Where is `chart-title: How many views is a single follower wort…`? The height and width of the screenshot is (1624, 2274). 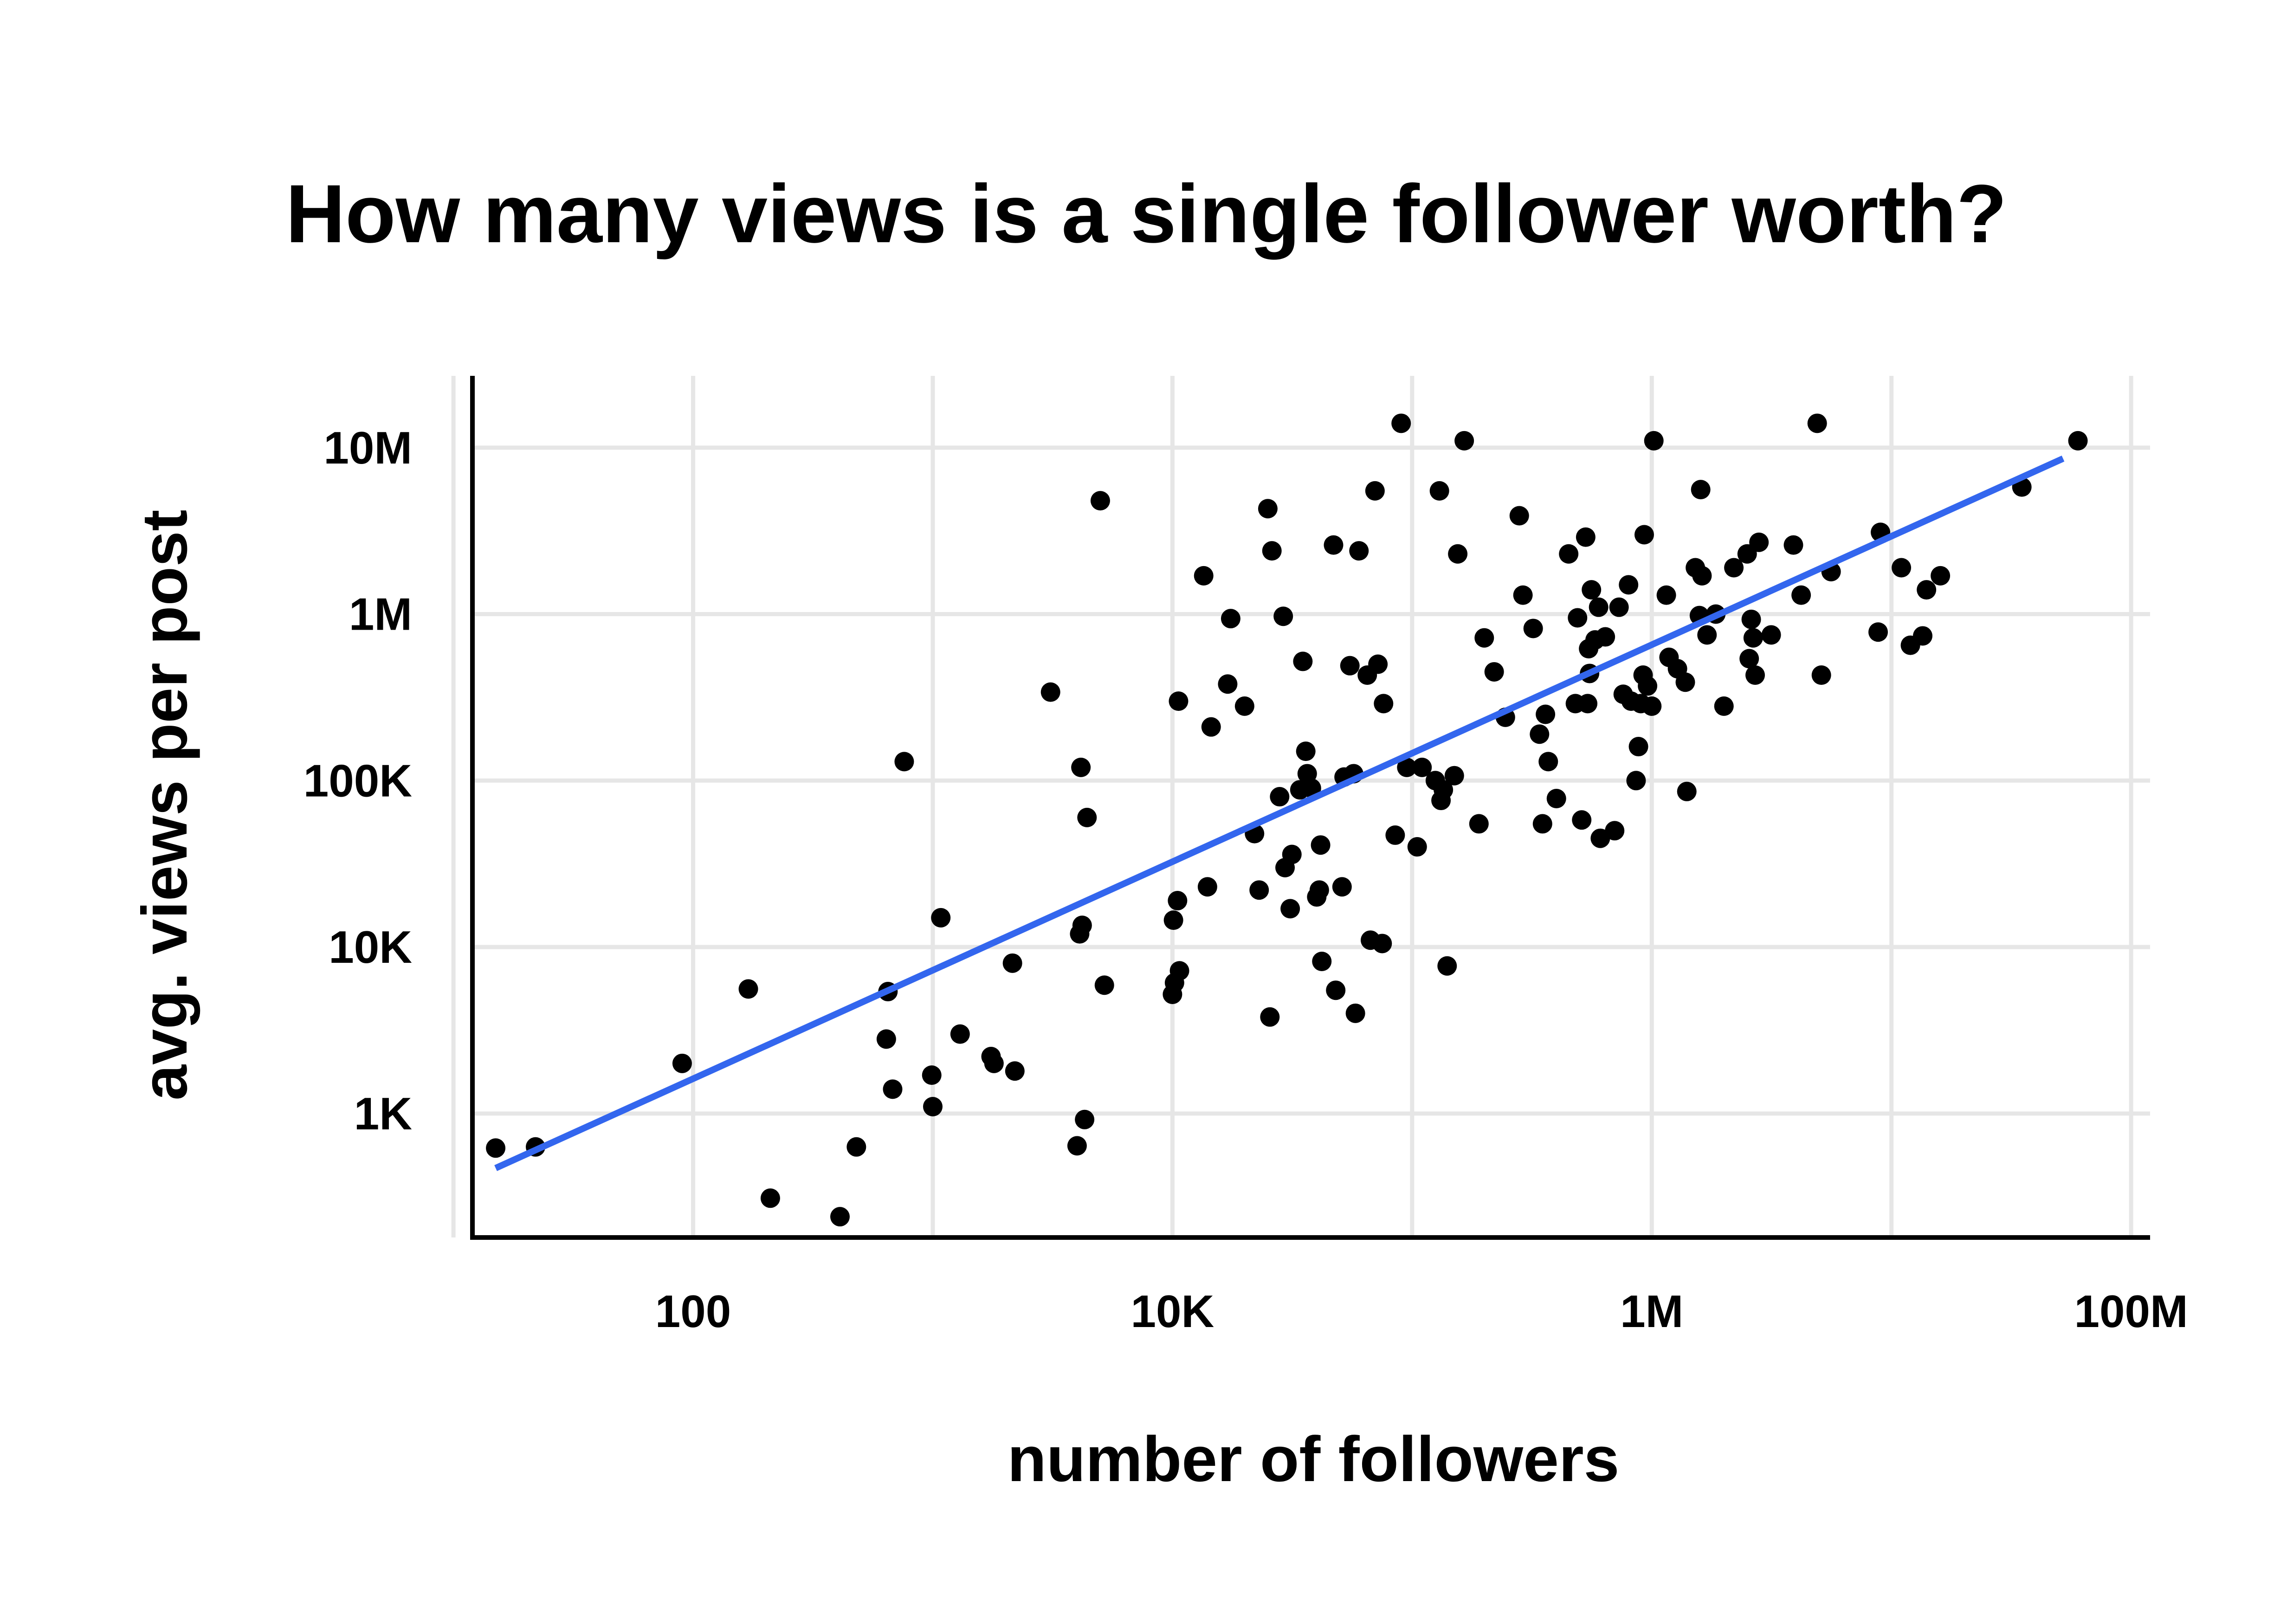 chart-title: How many views is a single follower wort… is located at coordinates (1146, 214).